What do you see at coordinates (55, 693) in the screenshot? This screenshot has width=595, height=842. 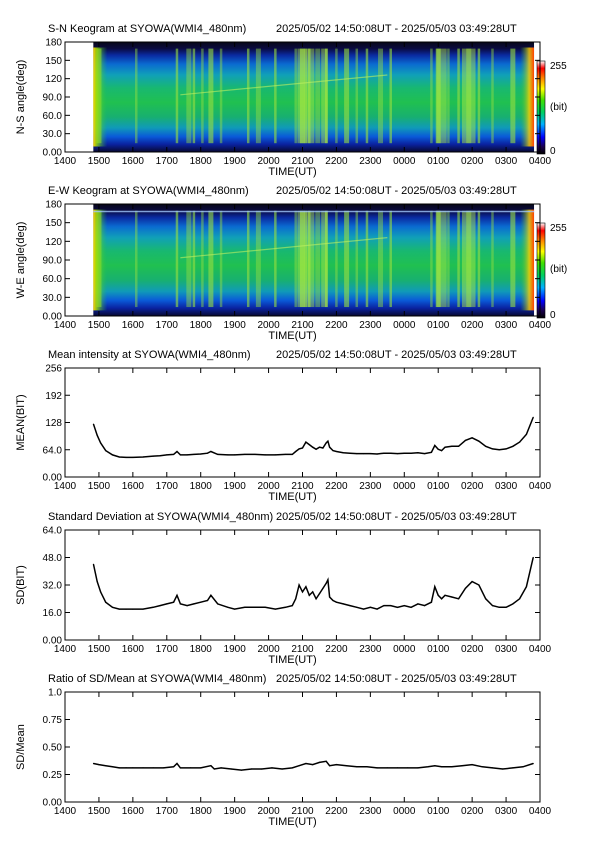 I see `y-tick-label: 1.0` at bounding box center [55, 693].